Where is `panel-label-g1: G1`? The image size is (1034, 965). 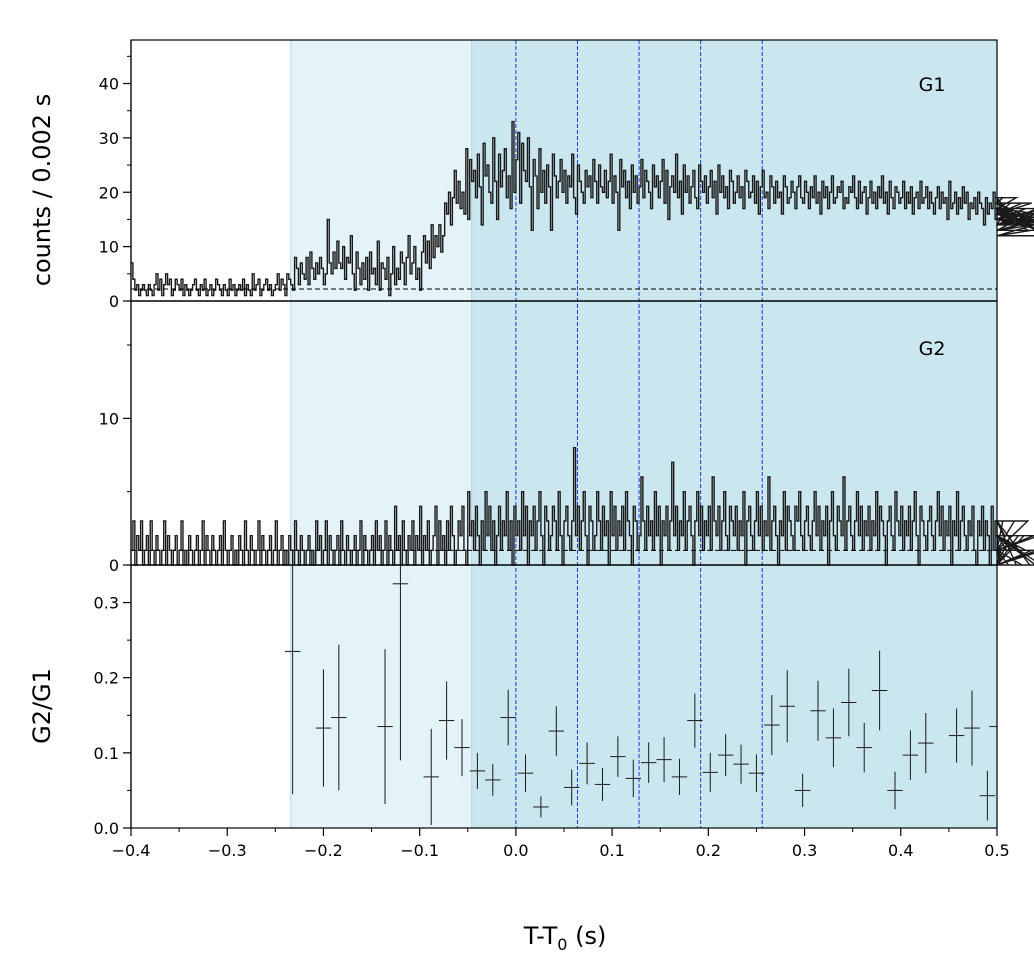 panel-label-g1: G1 is located at coordinates (932, 85).